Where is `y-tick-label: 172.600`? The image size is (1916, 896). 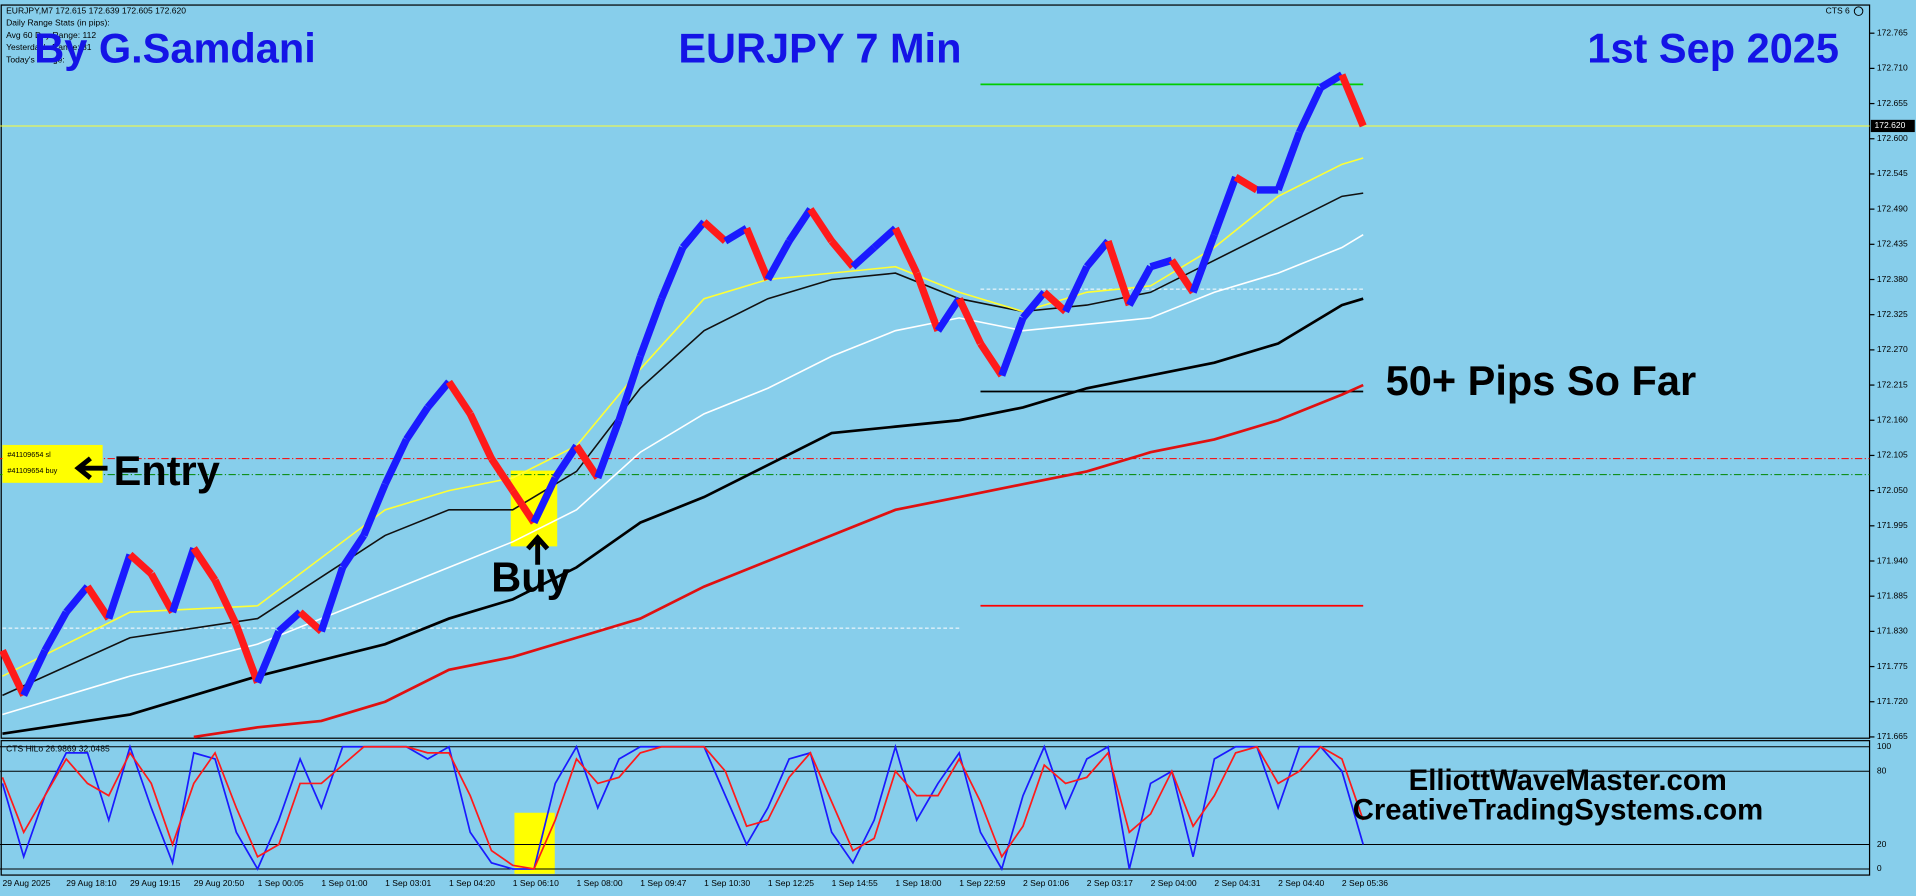
y-tick-label: 172.600 is located at coordinates (1892, 138).